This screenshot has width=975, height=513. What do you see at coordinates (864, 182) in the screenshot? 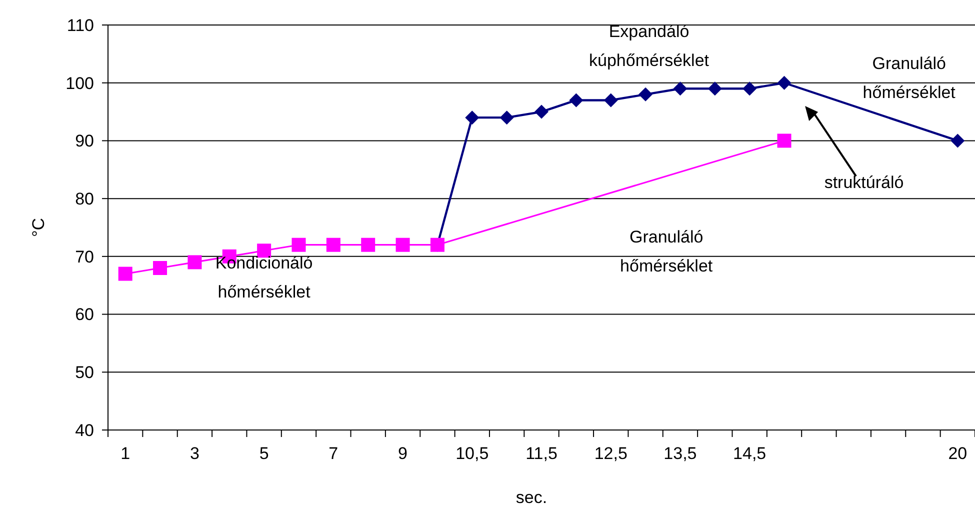
I see `annotation: struktúráló` at bounding box center [864, 182].